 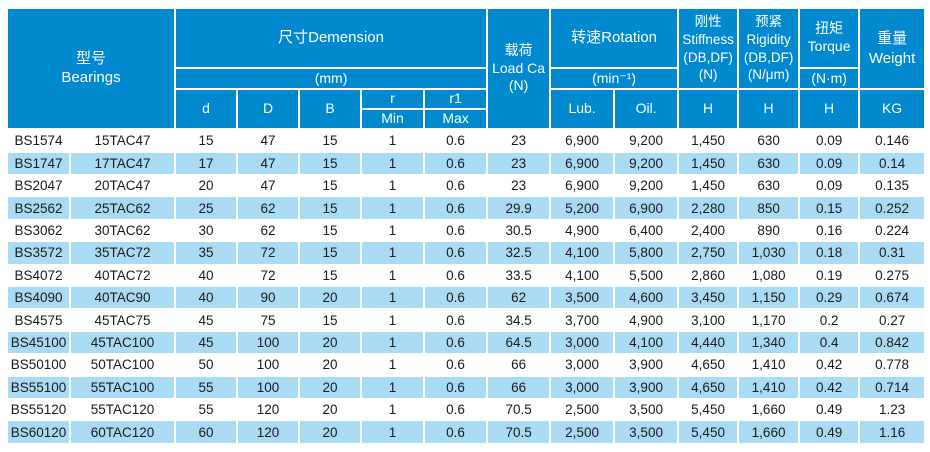 What do you see at coordinates (519, 320) in the screenshot?
I see `cell-load-ca: 34.5` at bounding box center [519, 320].